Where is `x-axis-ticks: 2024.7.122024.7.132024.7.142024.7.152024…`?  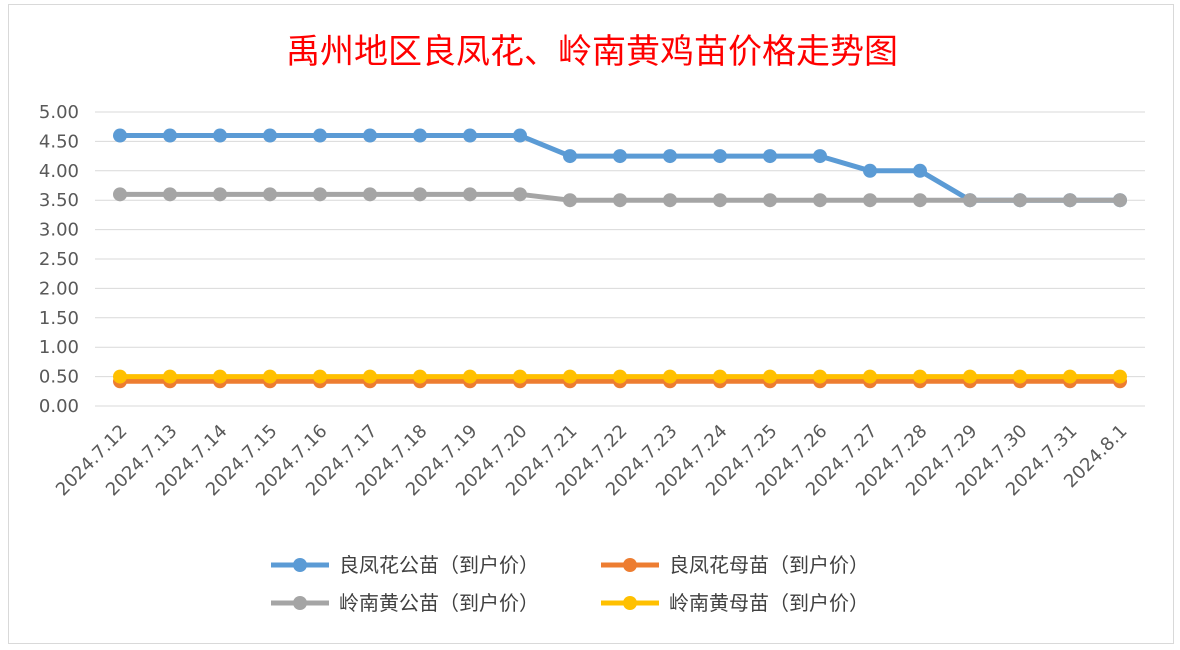
x-axis-ticks: 2024.7.122024.7.132024.7.142024.7.152024… is located at coordinates (592, 461).